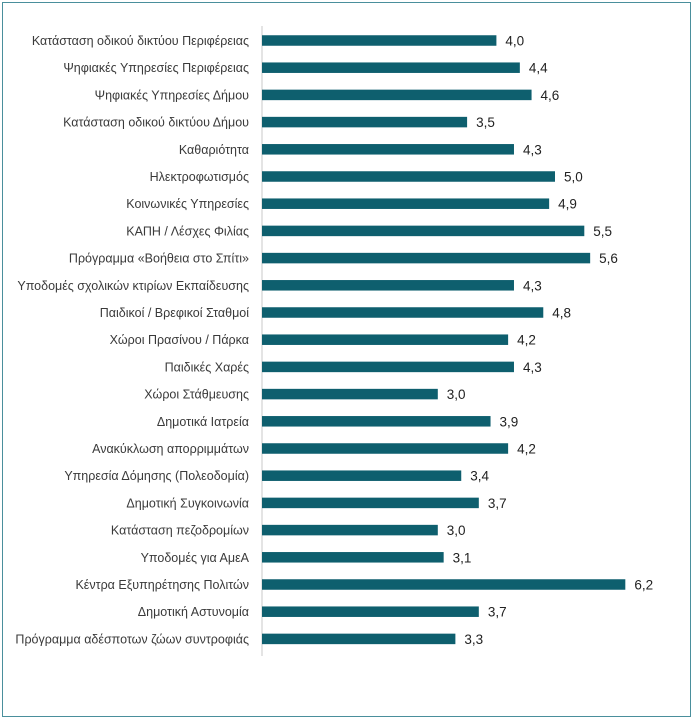 Image resolution: width=695 pixels, height=721 pixels. Describe the element at coordinates (156, 68) in the screenshot. I see `category-label: Ψηφιακές Υπηρεσίες Περιφέρειας` at that location.